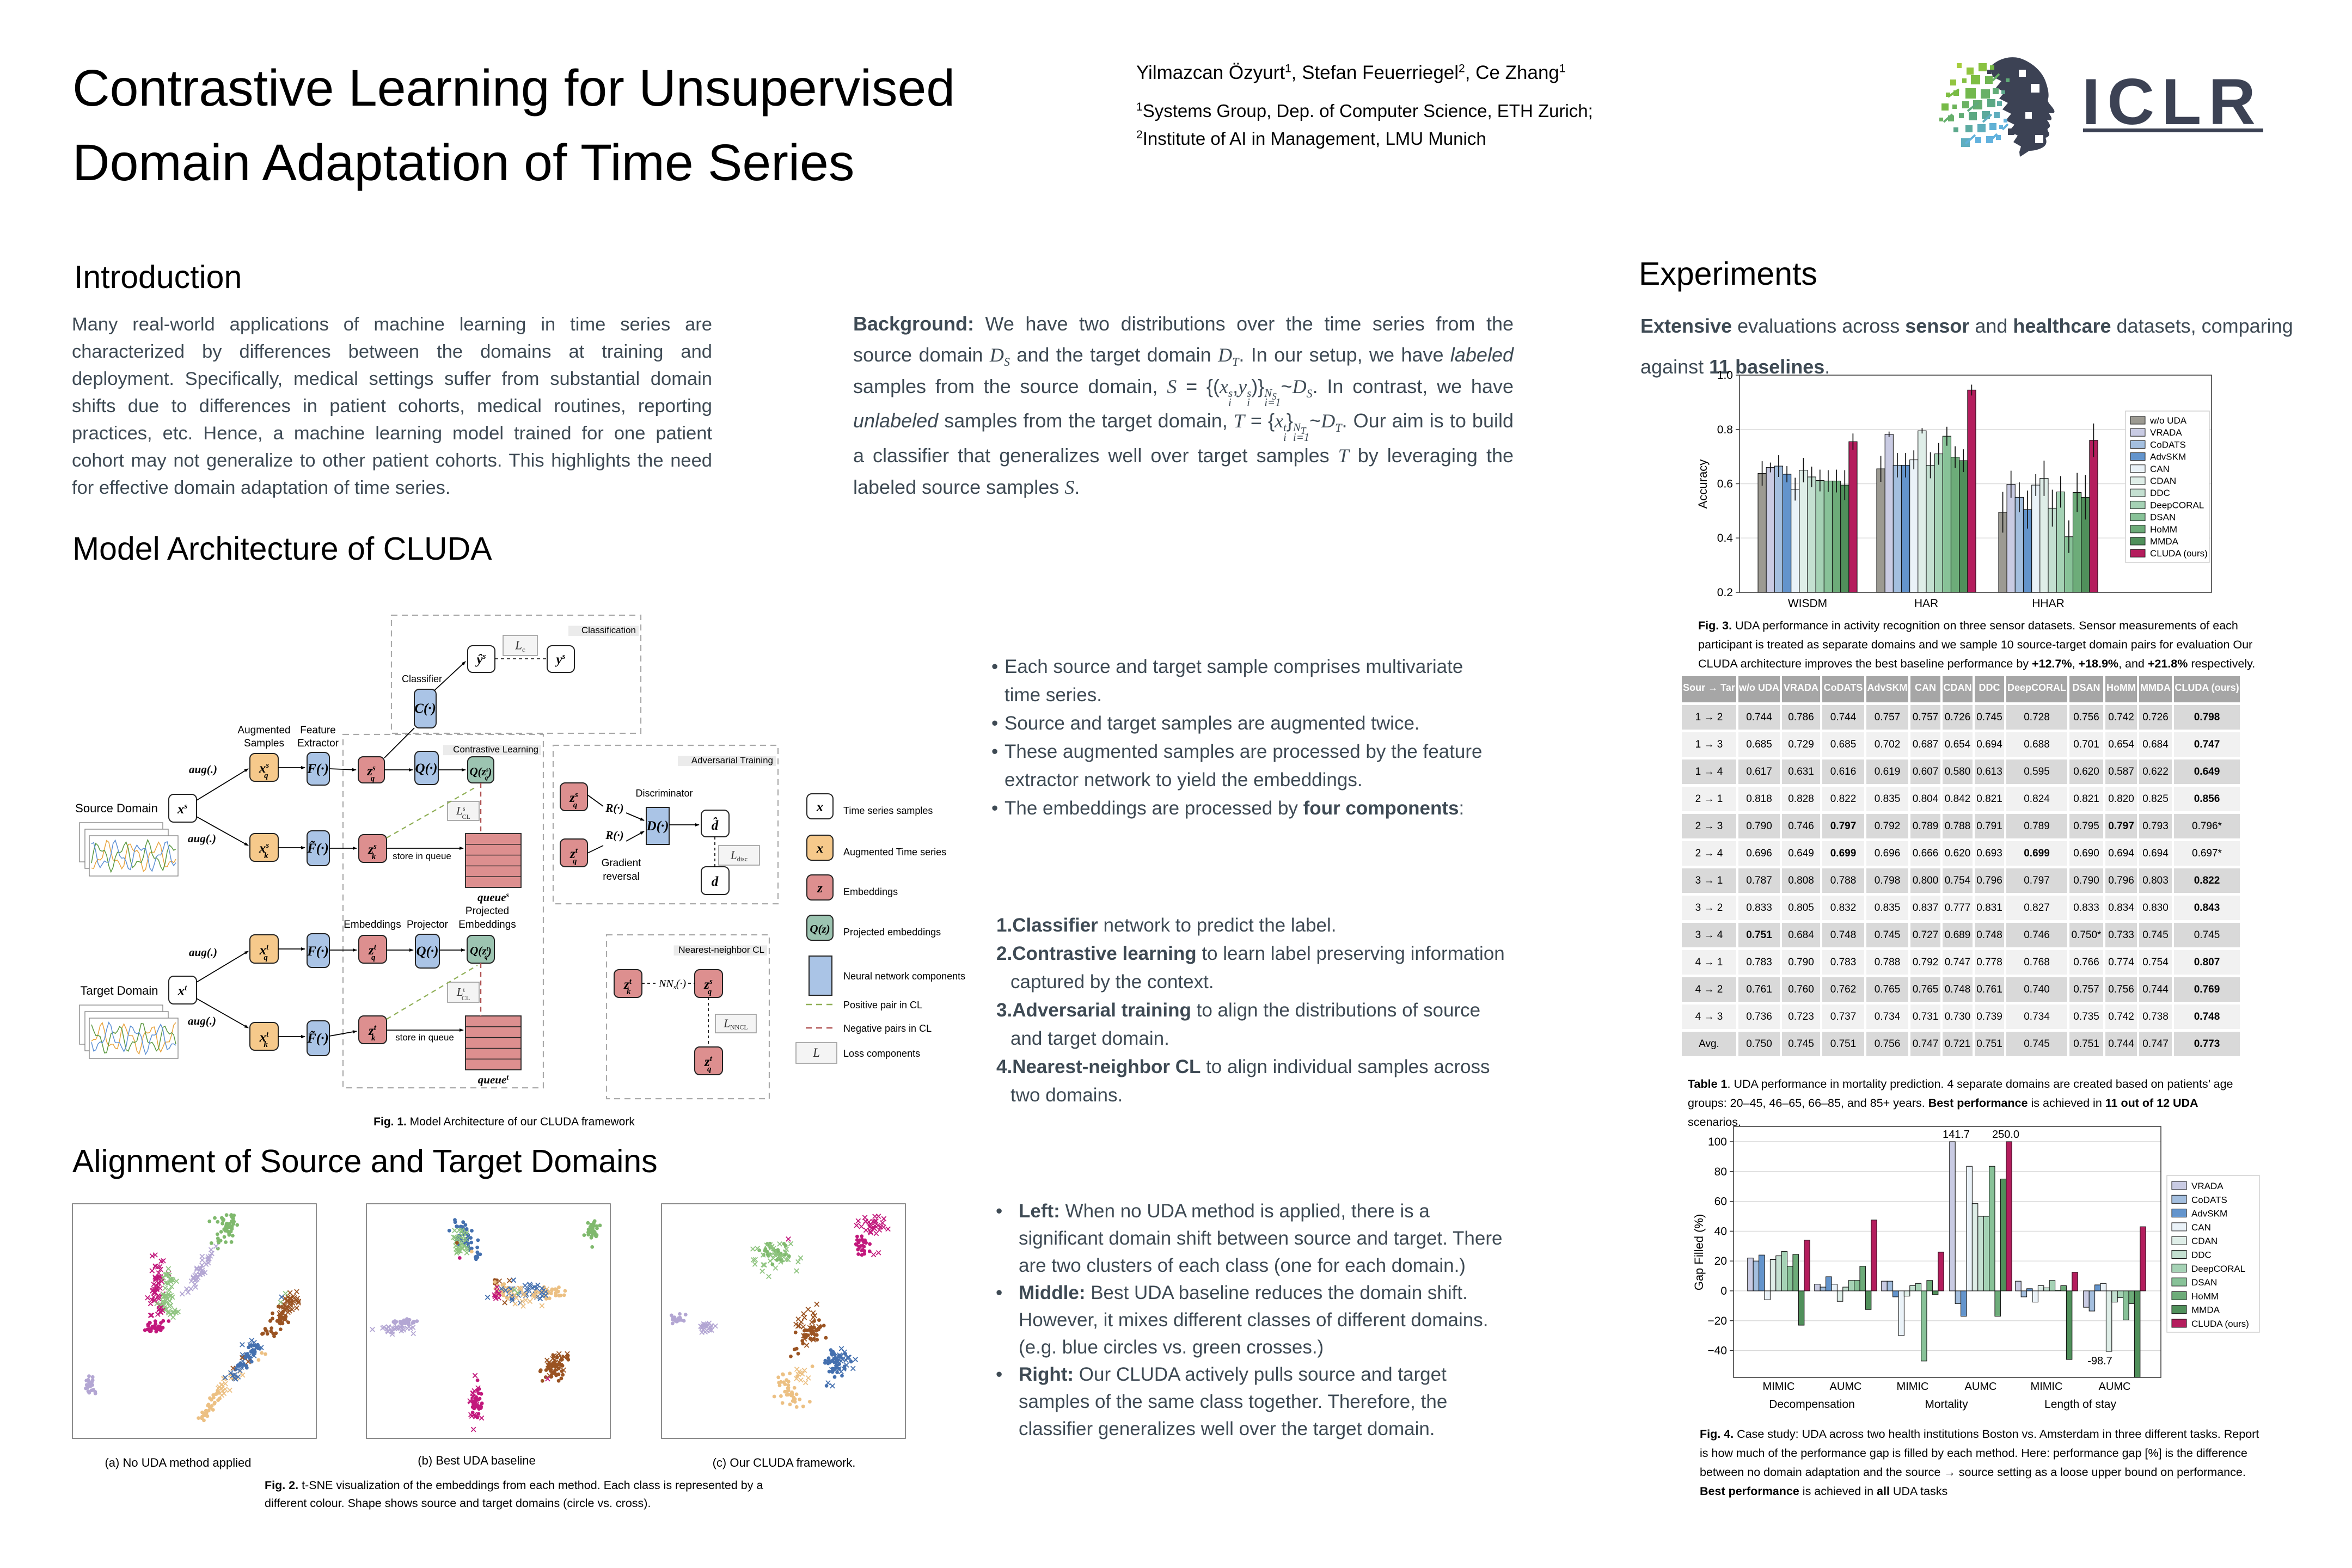  What do you see at coordinates (2168, 420) in the screenshot?
I see `svg-text: w/o UDA` at bounding box center [2168, 420].